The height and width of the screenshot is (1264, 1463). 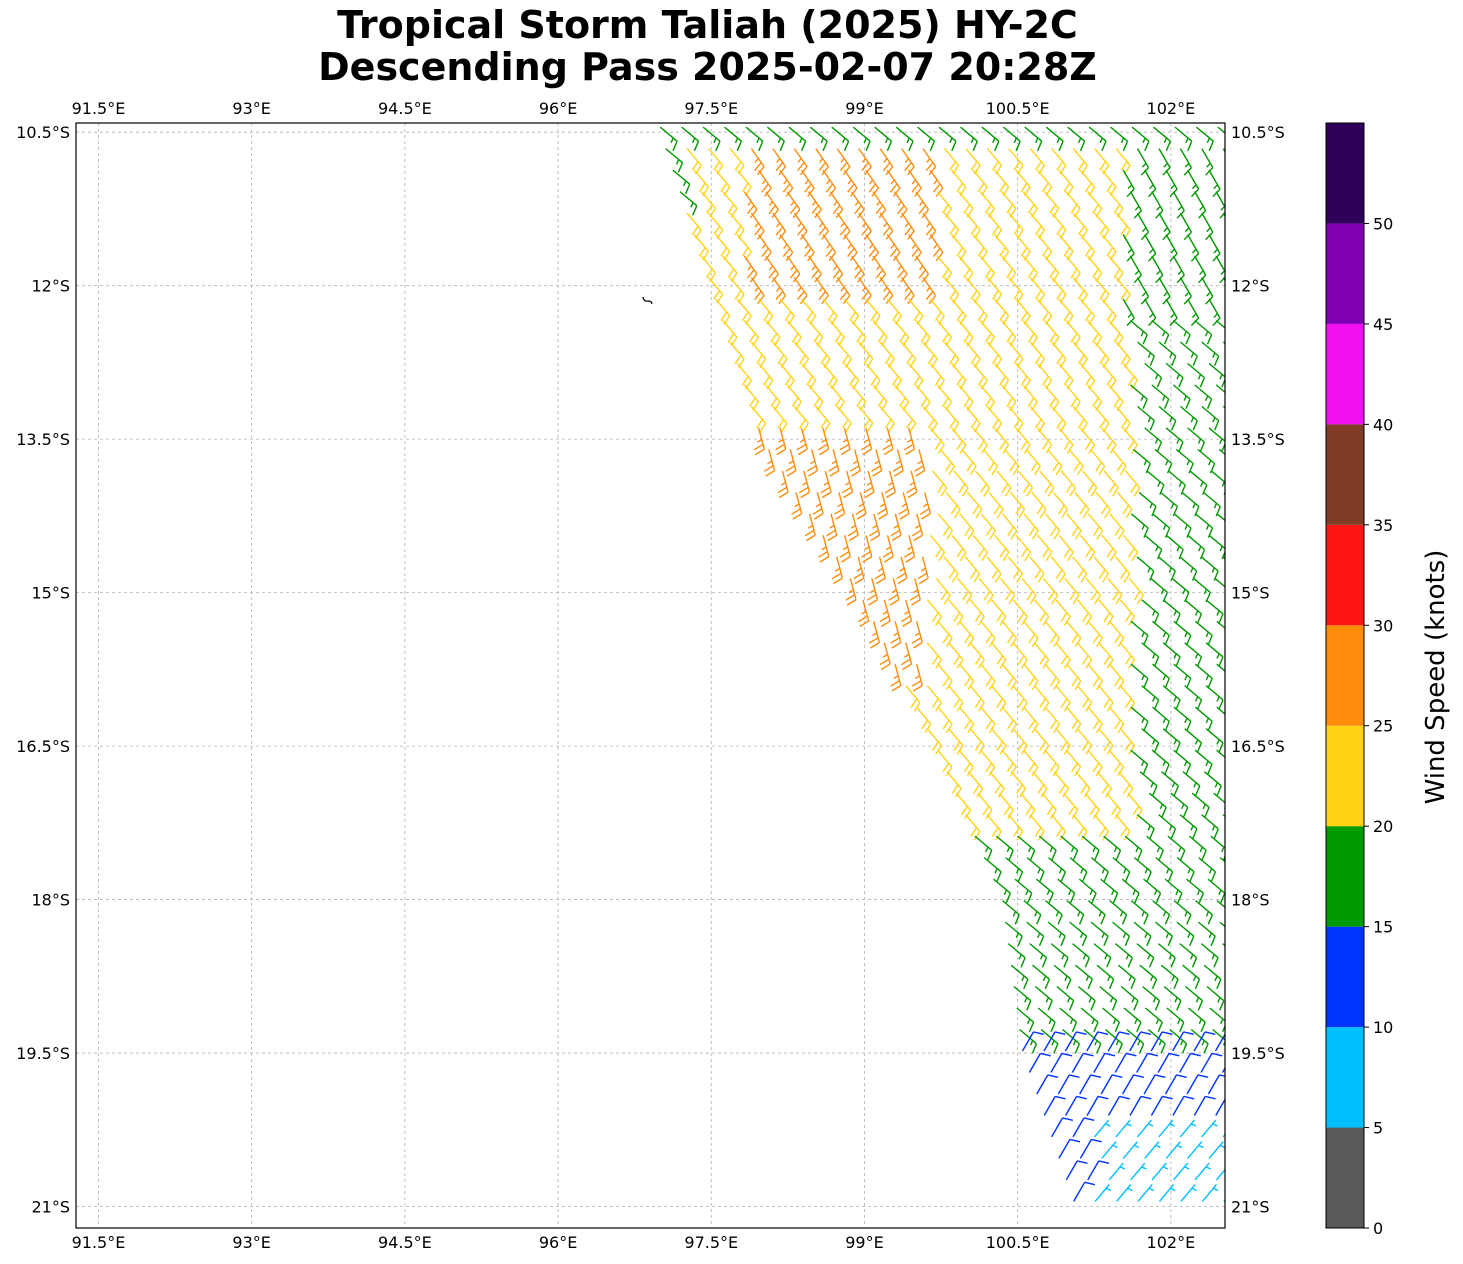 I want to click on lat-tick-right: 15°S, so click(x=1250, y=593).